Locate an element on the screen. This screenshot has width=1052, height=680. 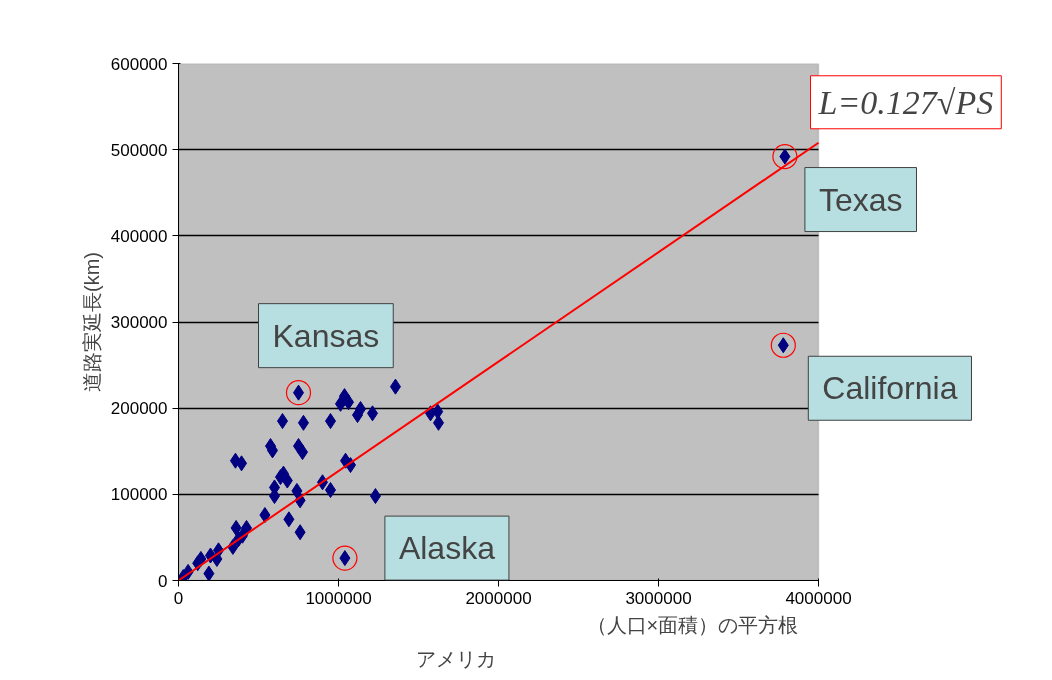
x-tick-label: 1000000 is located at coordinates (338, 598).